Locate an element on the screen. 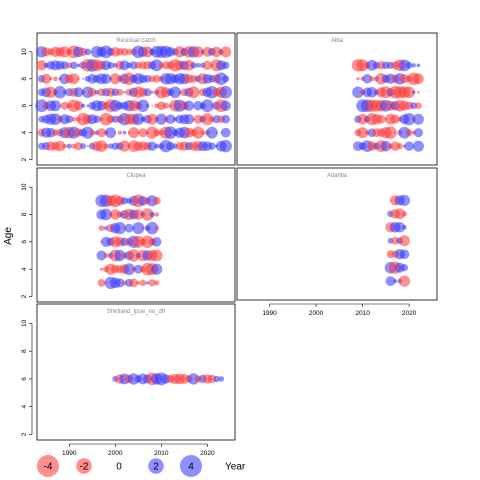 The width and height of the screenshot is (480, 480). x-tick-label: 1990 is located at coordinates (269, 313).